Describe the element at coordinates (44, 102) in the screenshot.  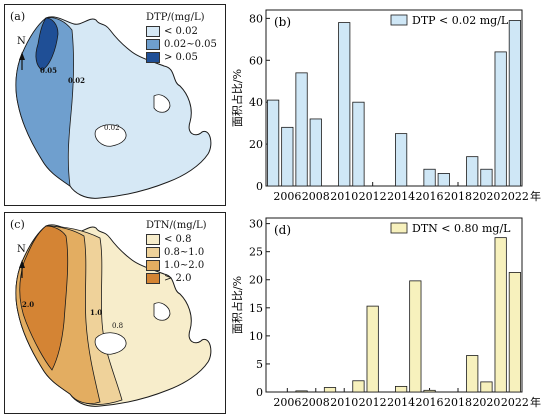
I see `zone-mid-a` at that location.